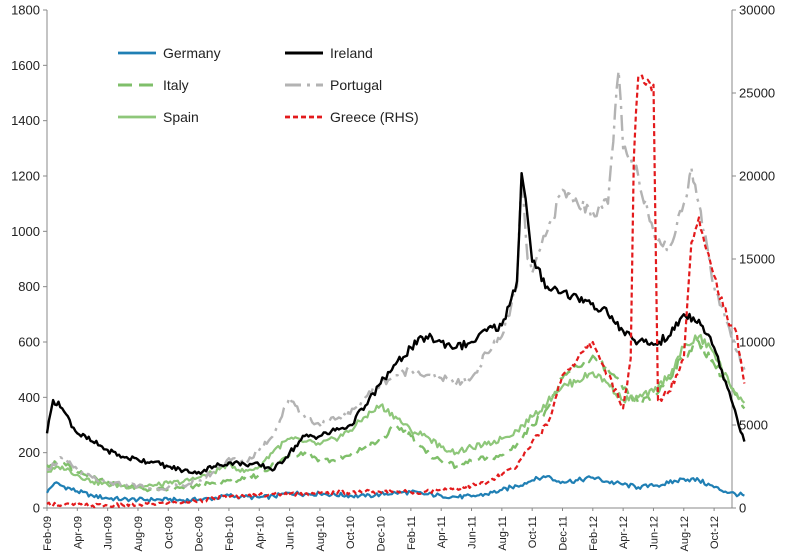  Describe the element at coordinates (25, 231) in the screenshot. I see `y-tick-label: 1000` at that location.